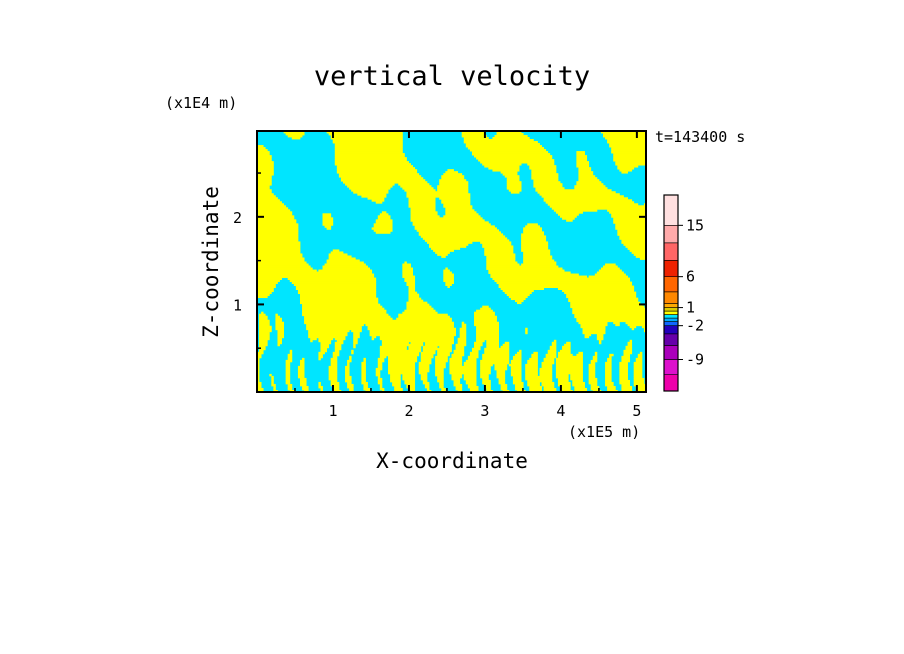 This screenshot has width=904, height=654. Describe the element at coordinates (671, 293) in the screenshot. I see `colorbar-frame` at that location.